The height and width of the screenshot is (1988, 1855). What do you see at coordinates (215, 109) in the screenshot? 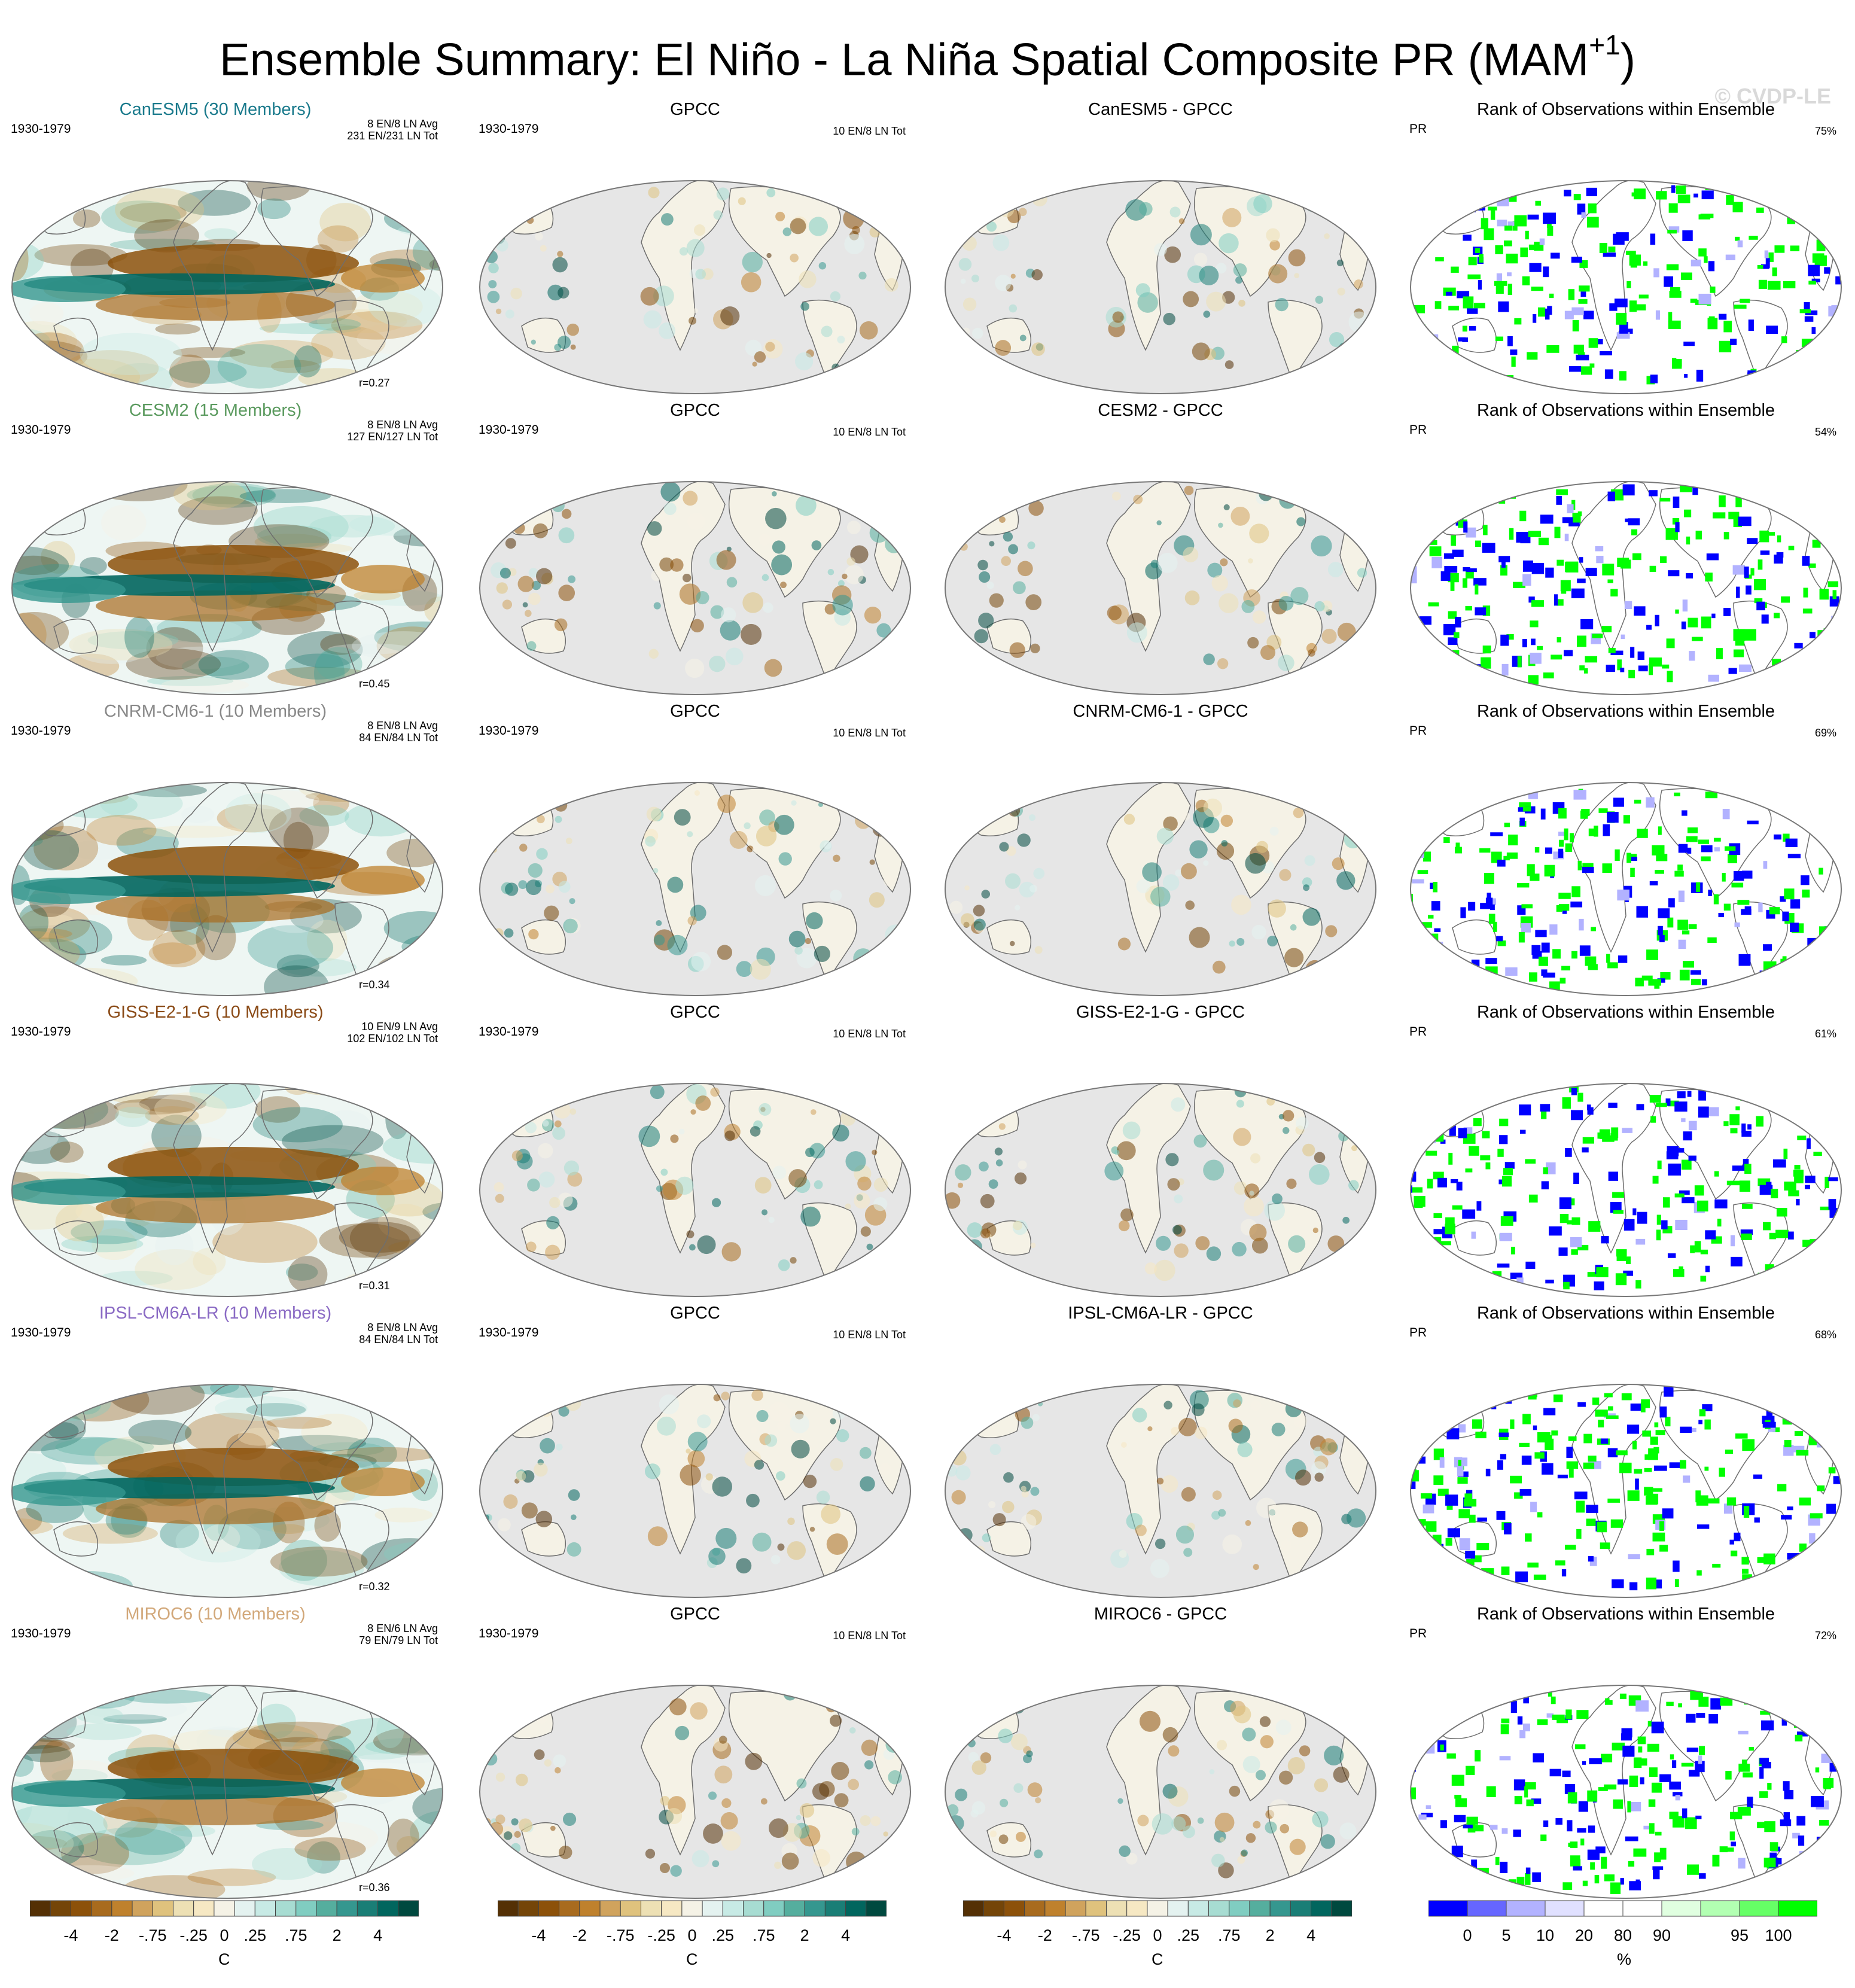
I see `panel-title-model: CanESM5 (30 Members)` at bounding box center [215, 109].